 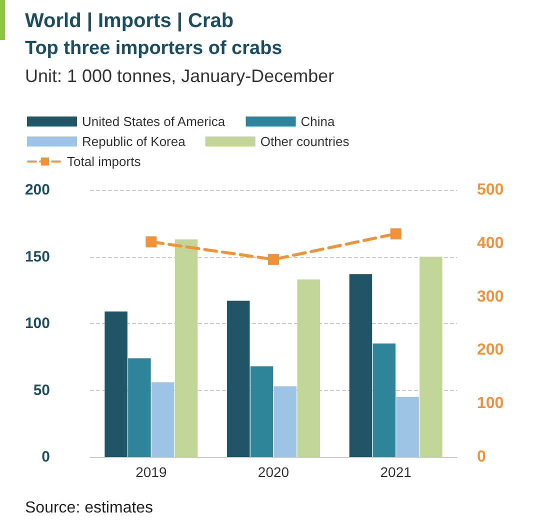 What do you see at coordinates (129, 21) in the screenshot?
I see `chart-title: World | Imports | Crab` at bounding box center [129, 21].